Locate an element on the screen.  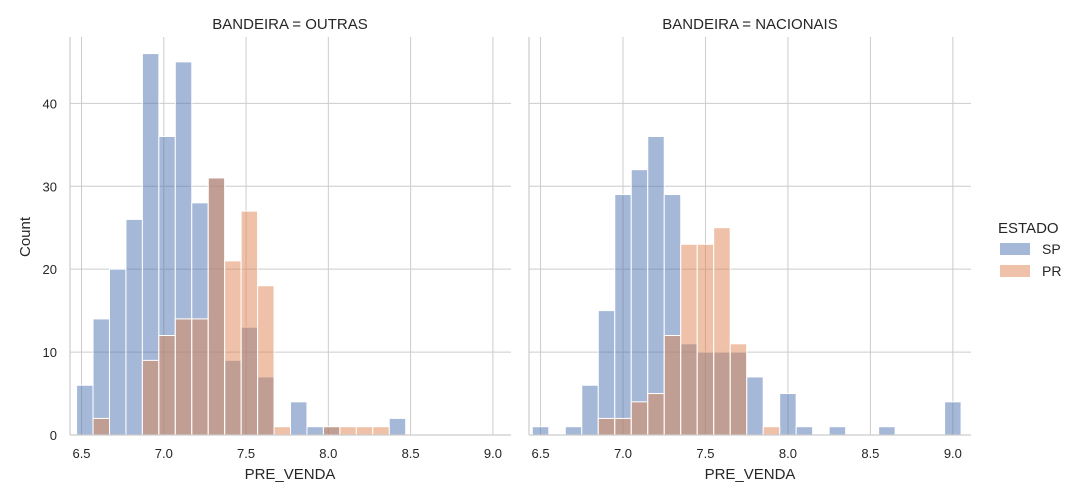
legend-swatch-sp is located at coordinates (1015, 249).